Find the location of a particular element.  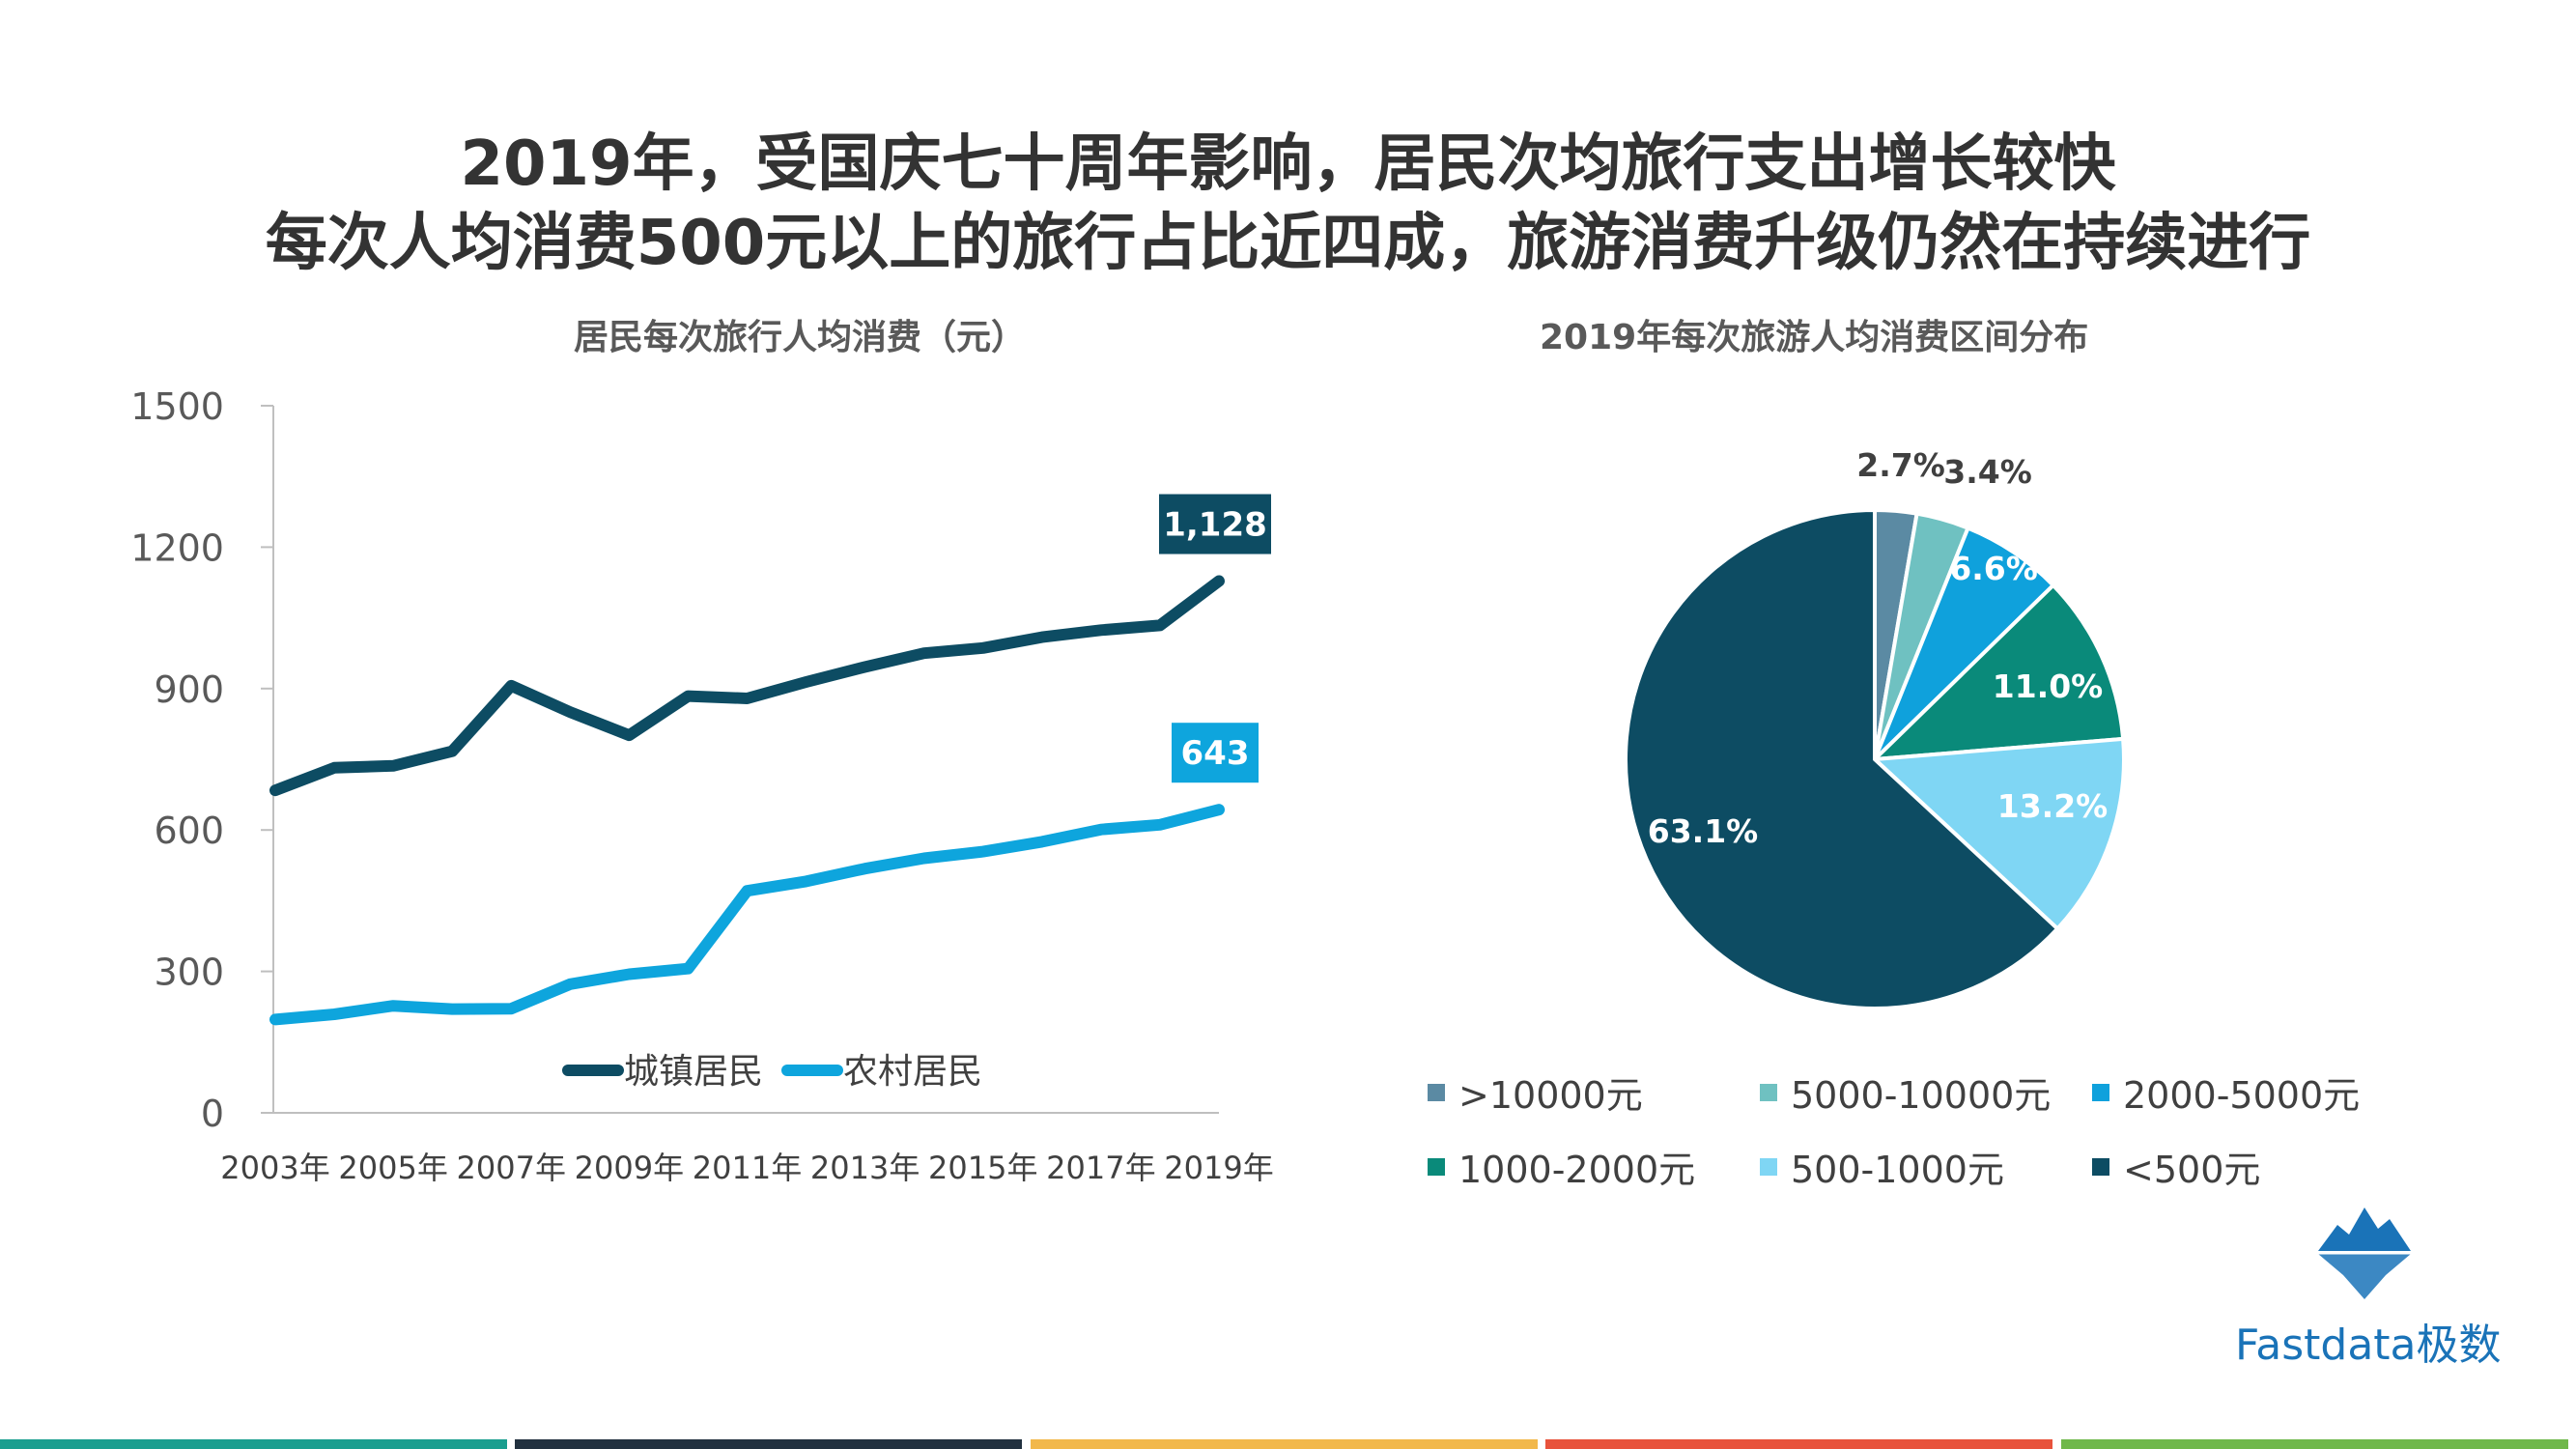

y-tick-label: 600 is located at coordinates (189, 831).